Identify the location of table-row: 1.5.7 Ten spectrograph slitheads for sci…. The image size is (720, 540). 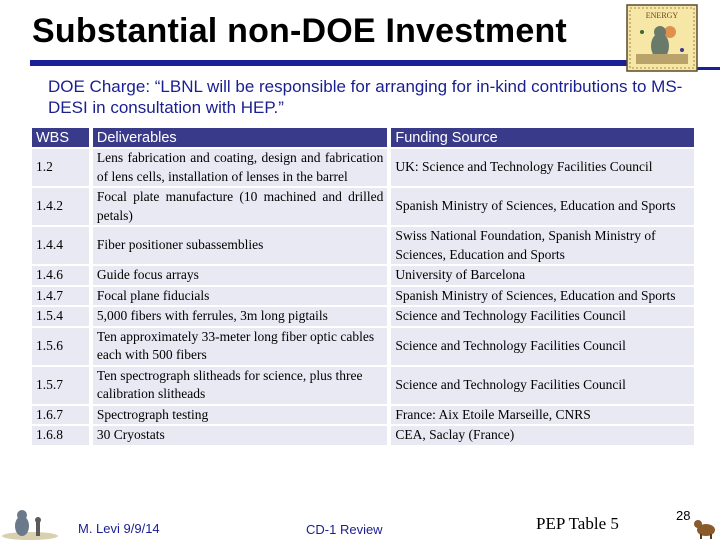
(363, 385).